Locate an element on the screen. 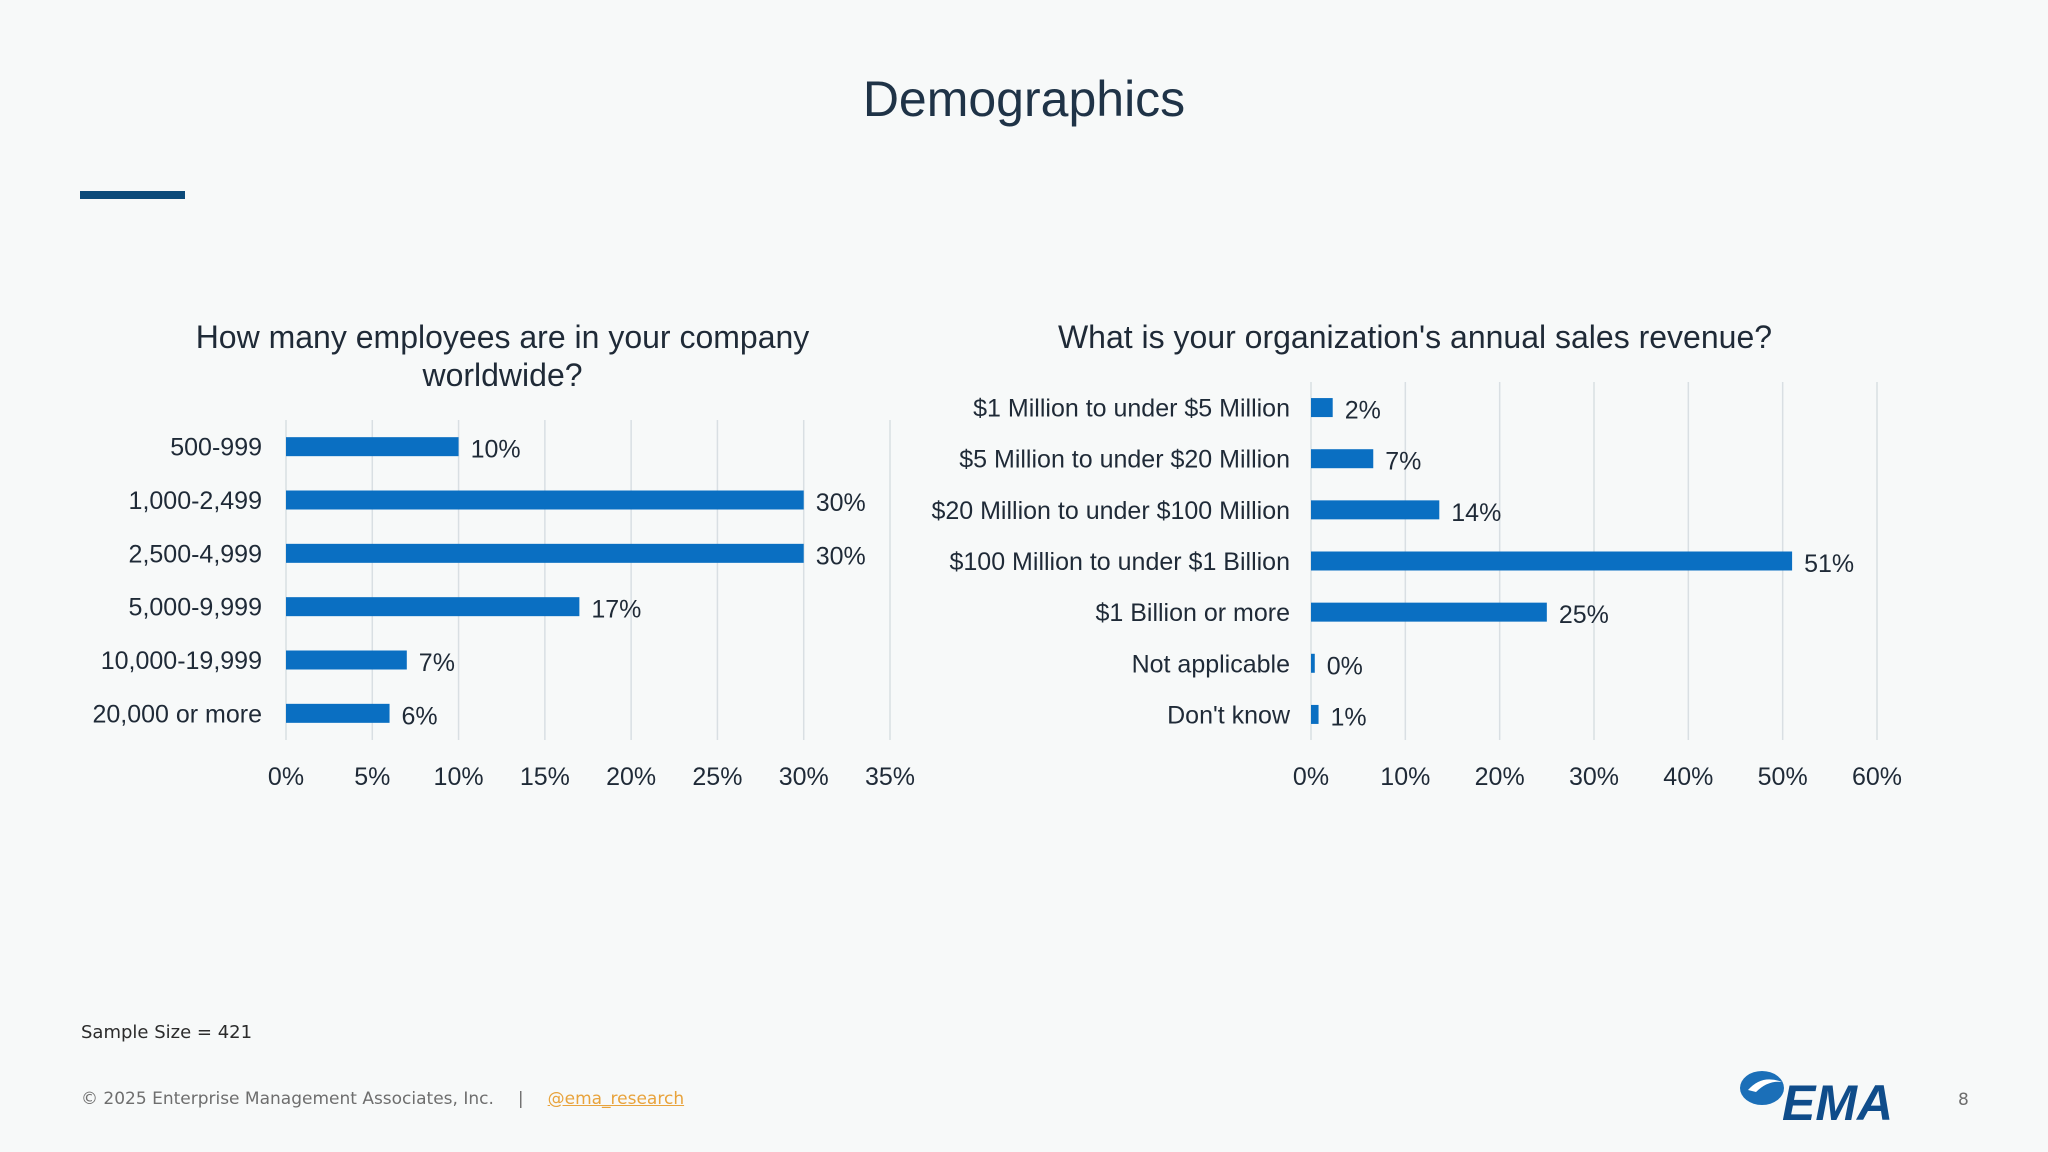 The height and width of the screenshot is (1152, 2048). revenue-data-label: 7% is located at coordinates (1403, 462).